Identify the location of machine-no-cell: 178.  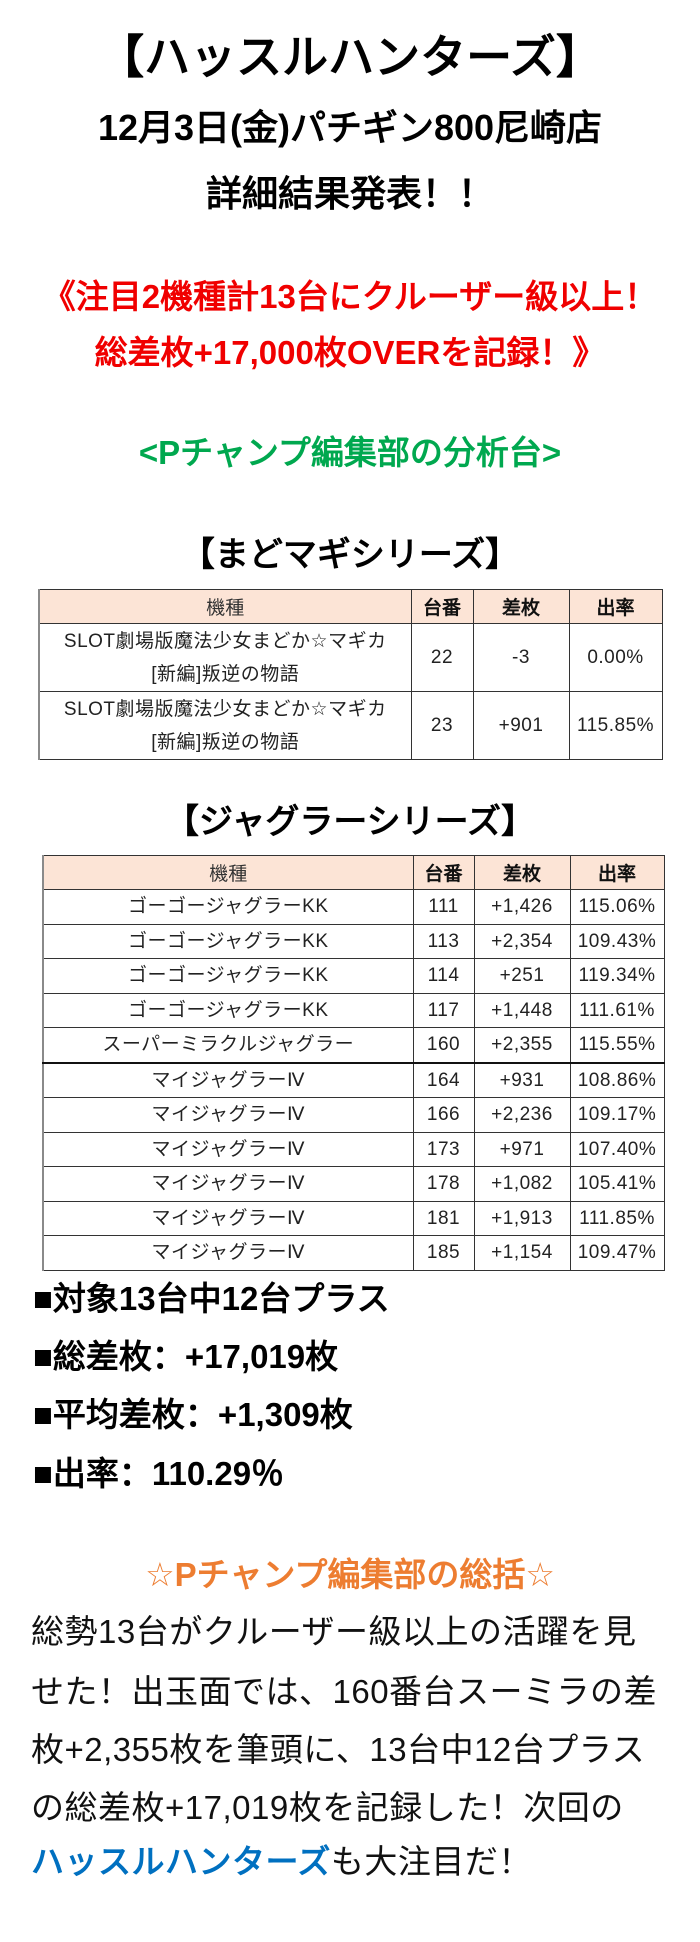
(443, 1184).